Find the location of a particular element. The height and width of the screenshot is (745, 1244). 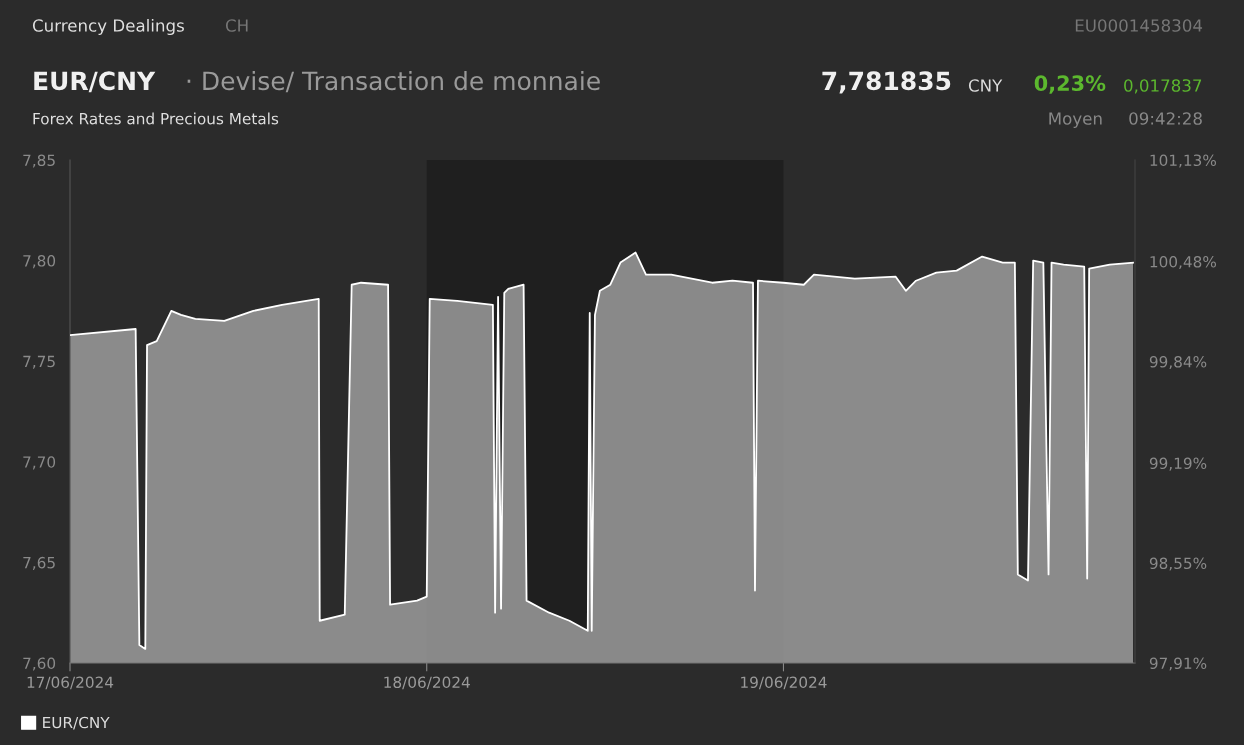

text: Forex Rates and Precious Metals is located at coordinates (156, 118).